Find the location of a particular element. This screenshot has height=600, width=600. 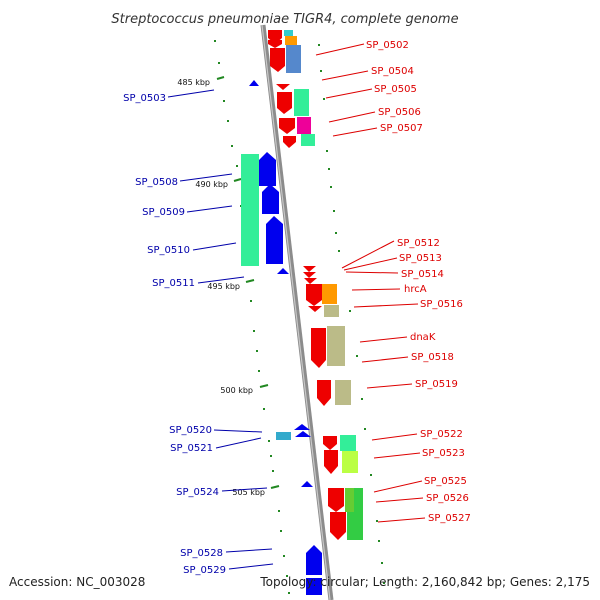

tick-505kbp: 505 kbp is located at coordinates (256, 491).